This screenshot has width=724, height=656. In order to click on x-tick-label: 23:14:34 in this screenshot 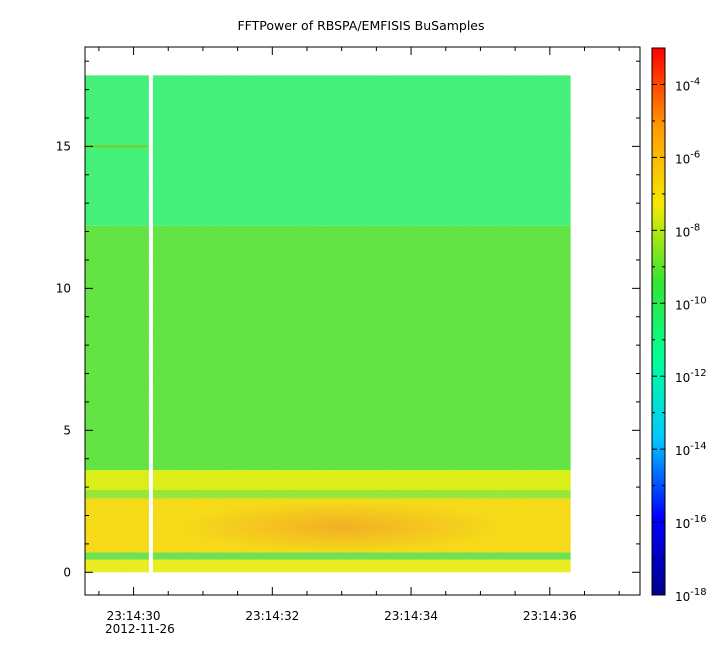, I will do `click(411, 616)`.